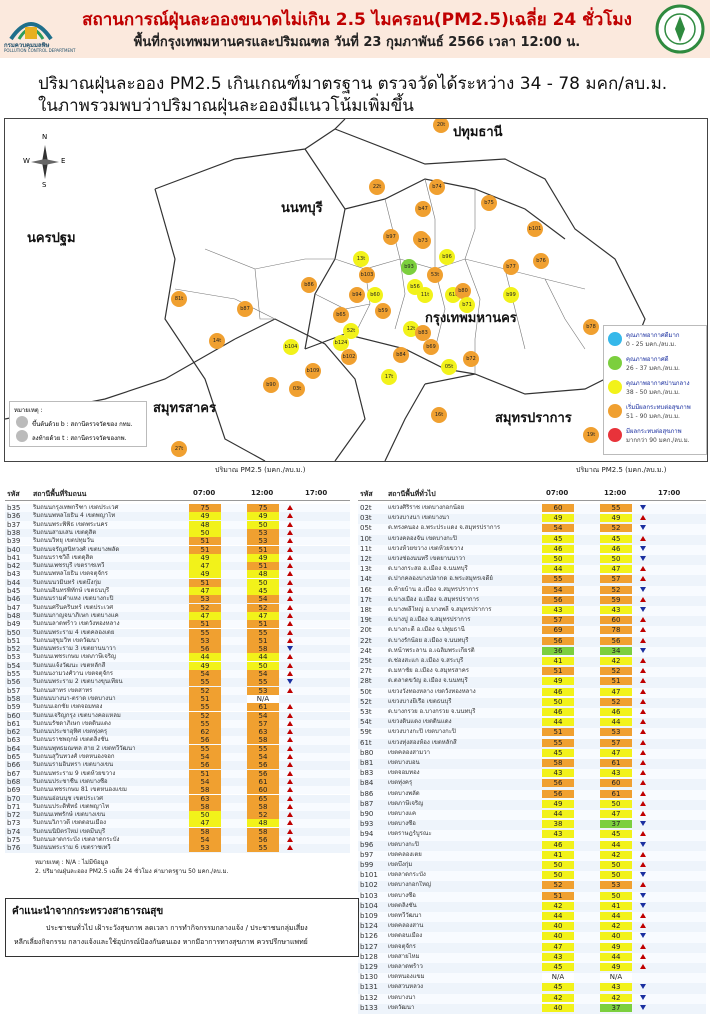 The image size is (710, 1024). I want to click on value-0700: 55, so click(558, 742).